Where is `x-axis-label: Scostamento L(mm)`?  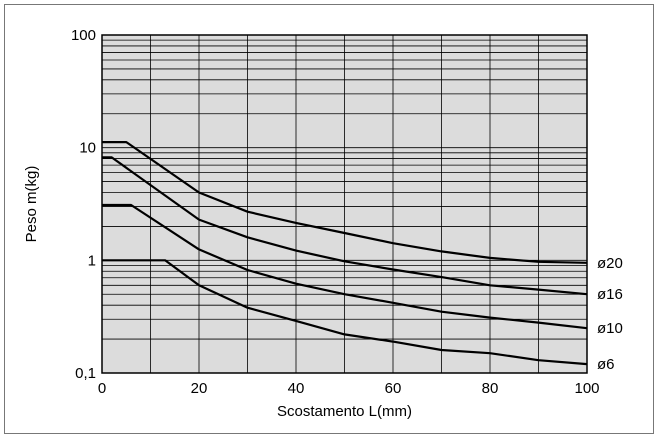 x-axis-label: Scostamento L(mm) is located at coordinates (344, 411).